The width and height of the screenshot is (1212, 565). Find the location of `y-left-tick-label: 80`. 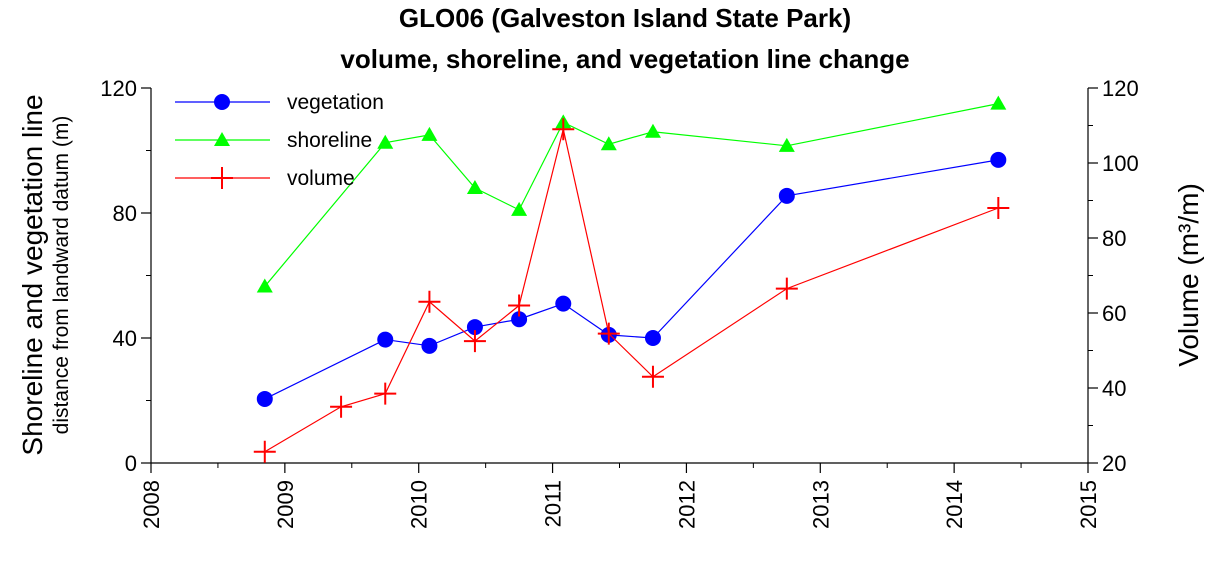

y-left-tick-label: 80 is located at coordinates (125, 213).